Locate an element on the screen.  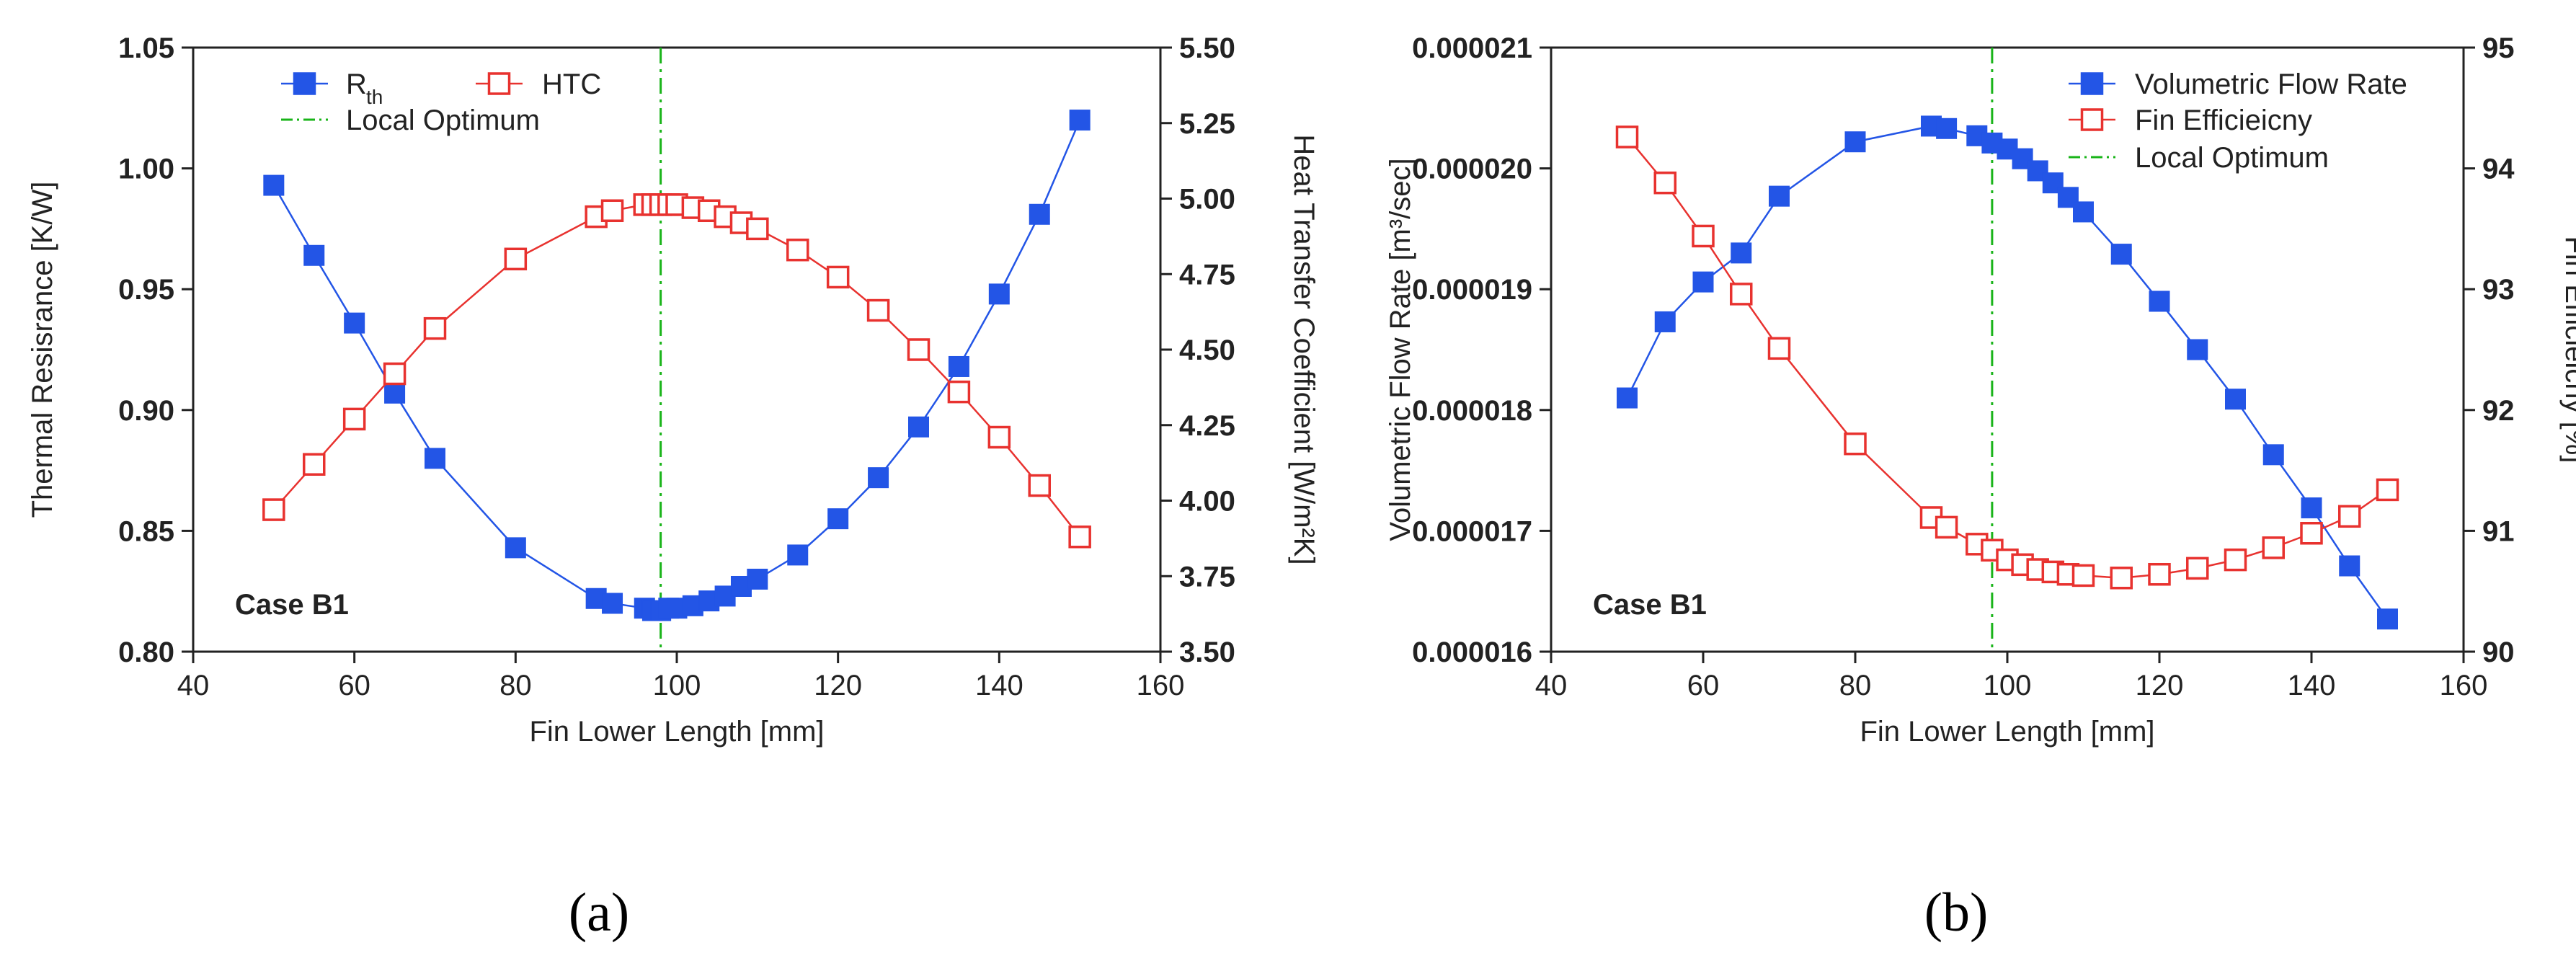
panel-label: (a) is located at coordinates (599, 913).